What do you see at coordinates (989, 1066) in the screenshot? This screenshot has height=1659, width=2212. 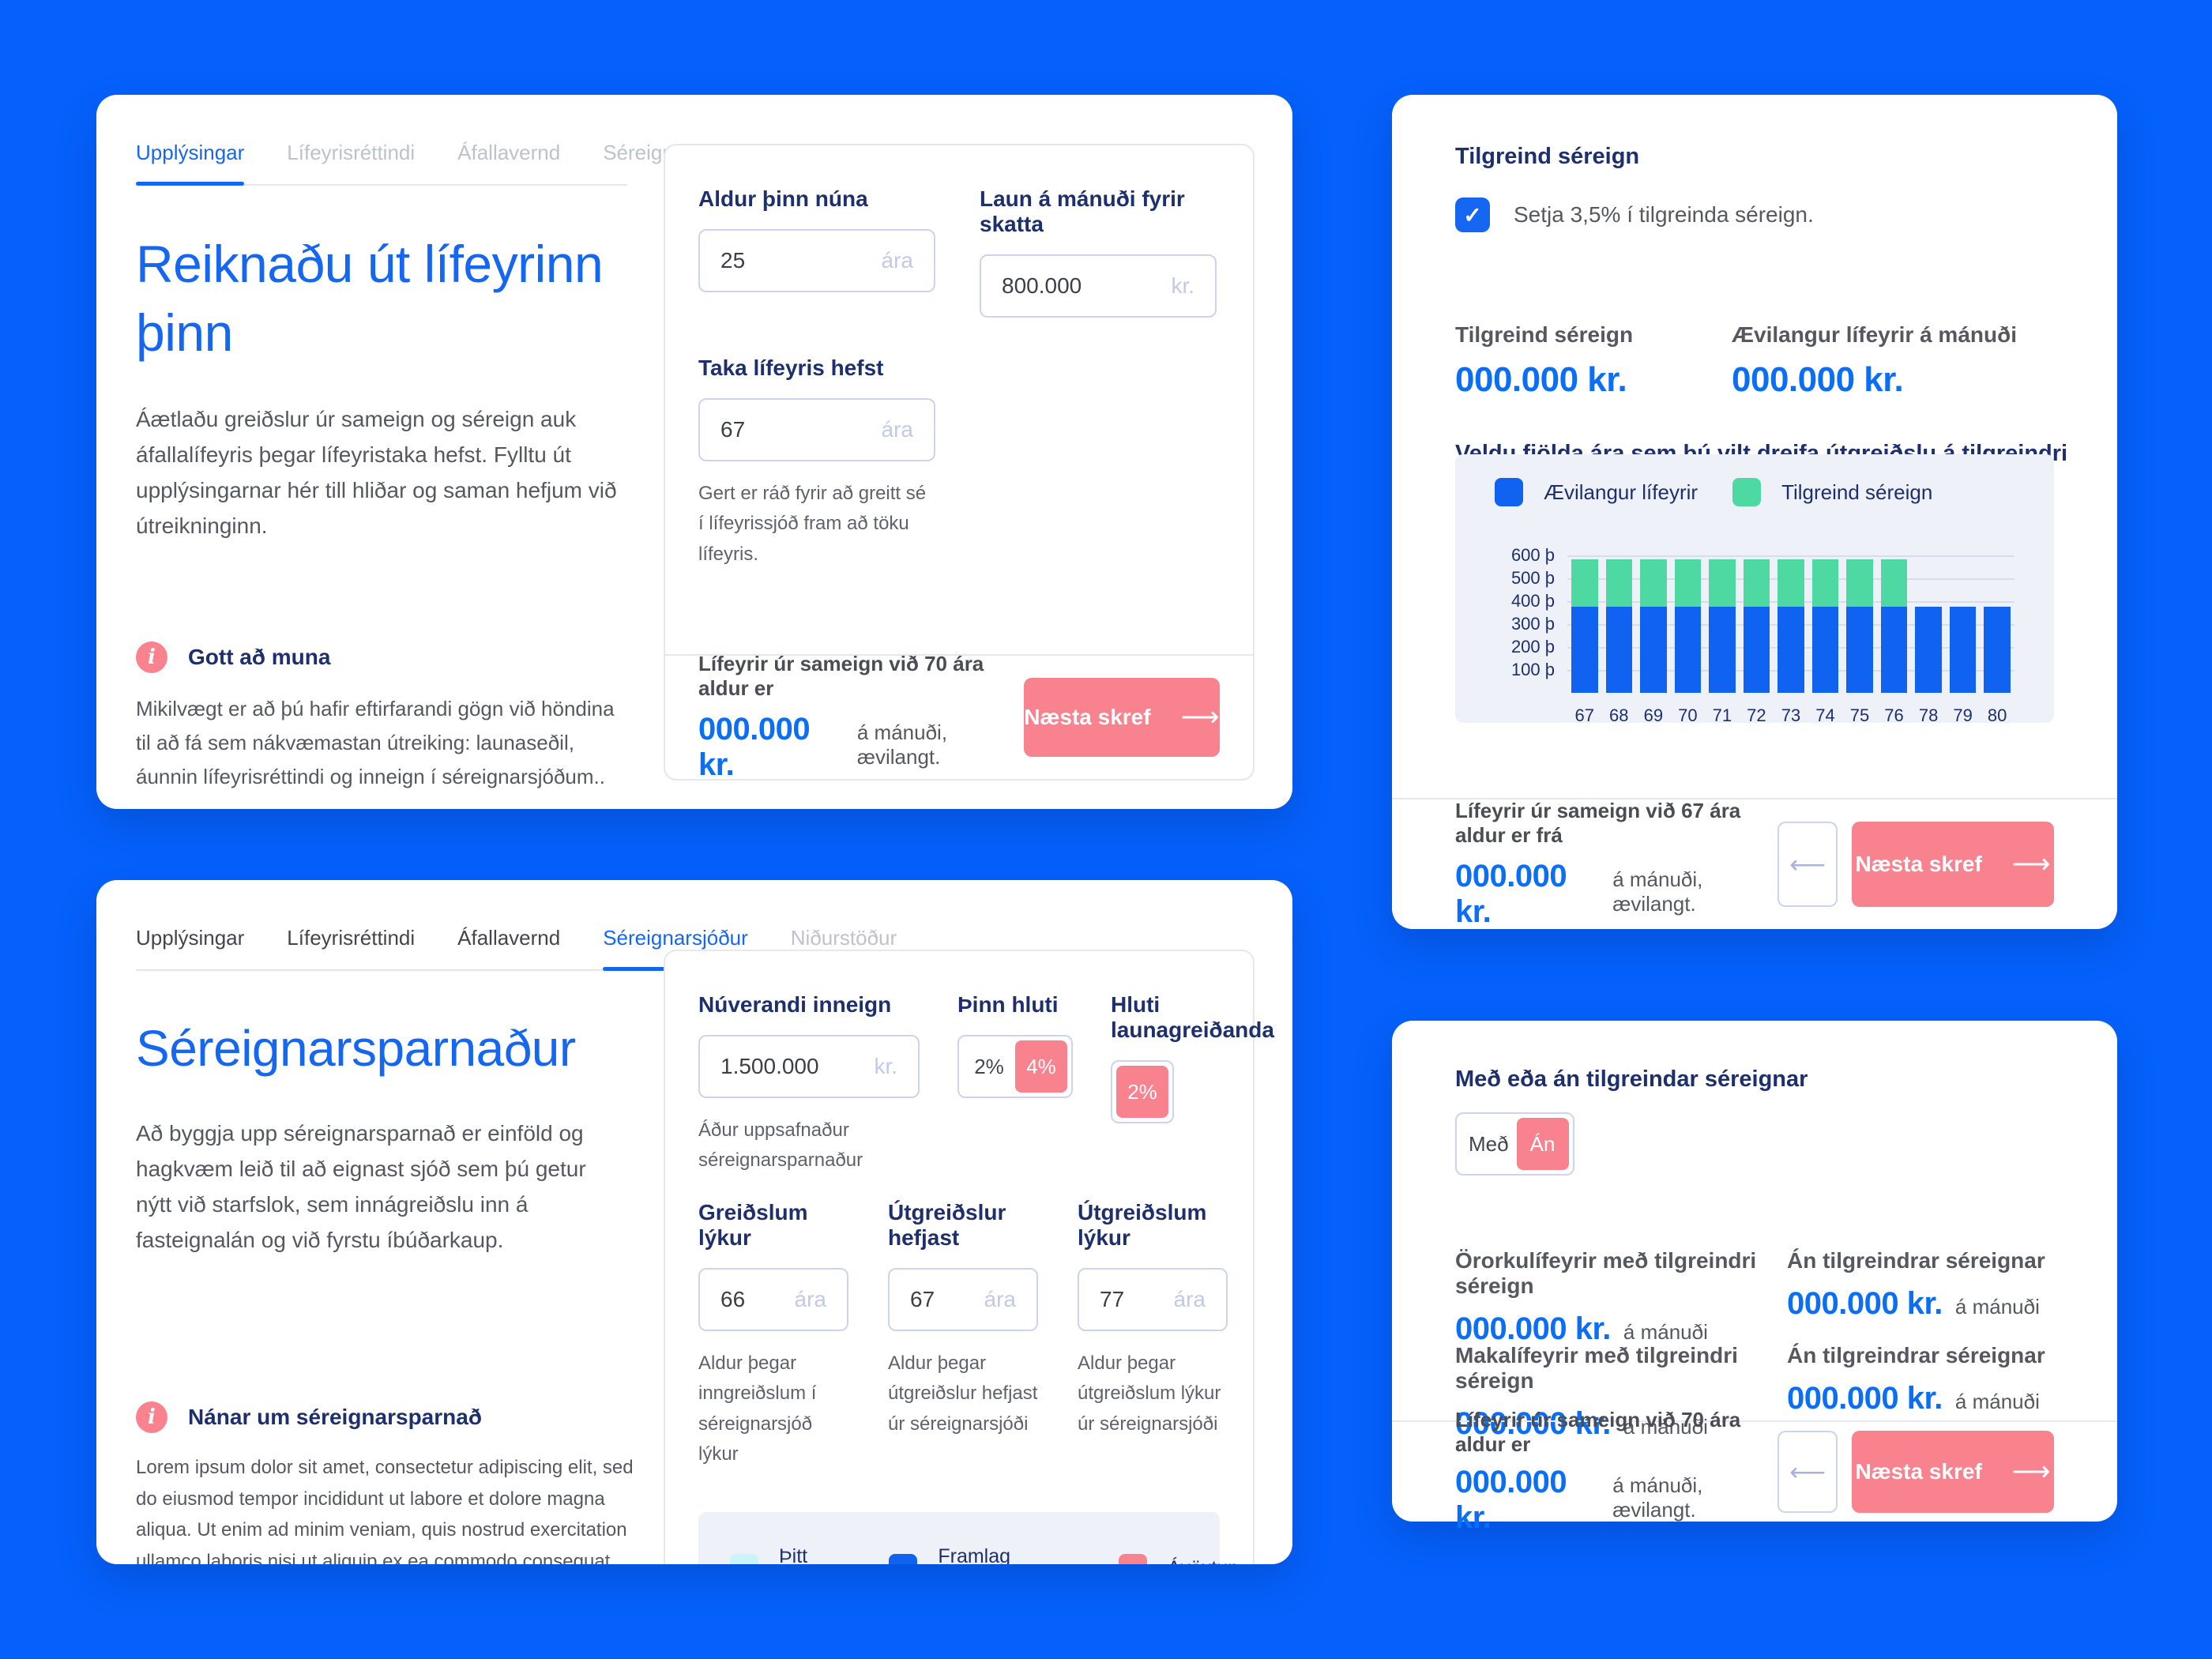 I see `your-share-option-2: 2%` at bounding box center [989, 1066].